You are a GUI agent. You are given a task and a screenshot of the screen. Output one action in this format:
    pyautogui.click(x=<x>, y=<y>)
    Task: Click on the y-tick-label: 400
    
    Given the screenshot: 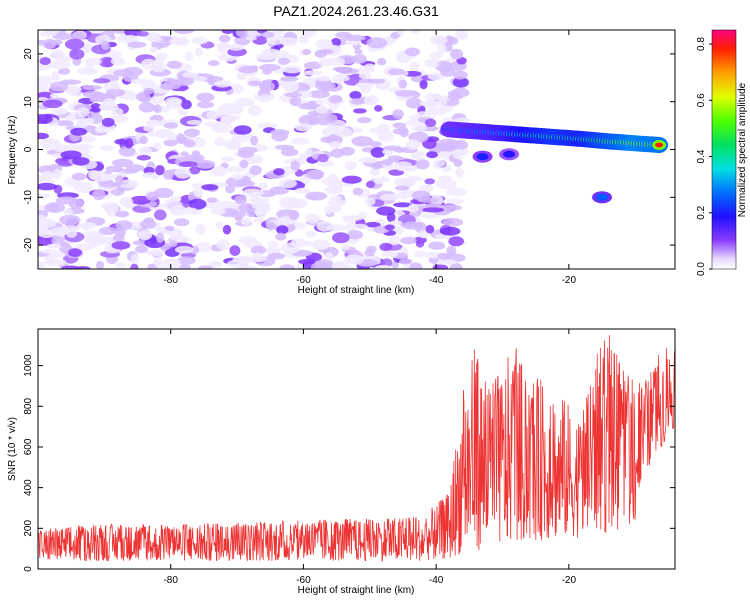 What is the action you would take?
    pyautogui.click(x=28, y=487)
    